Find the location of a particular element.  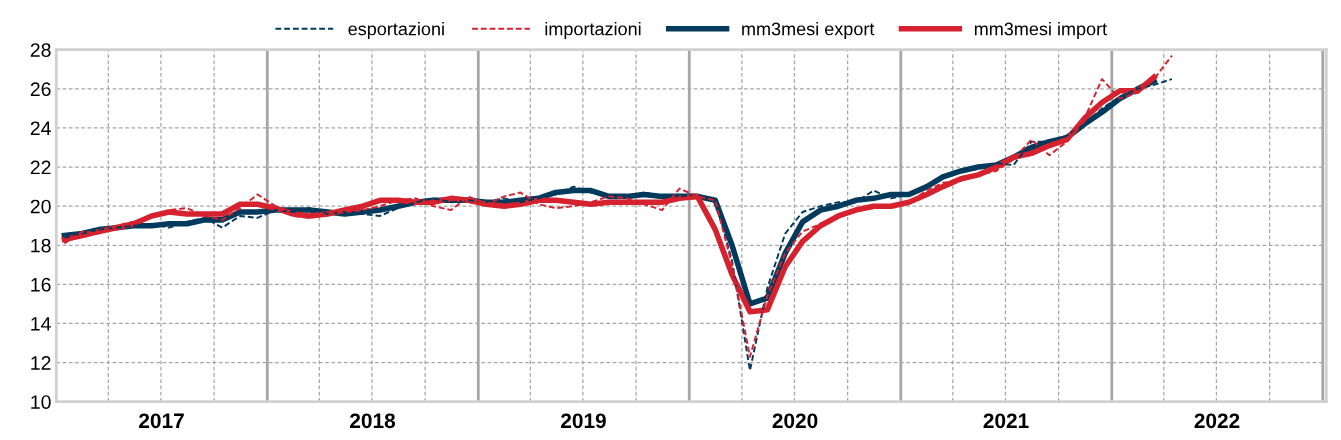

y-tick-label: 16 is located at coordinates (41, 284).